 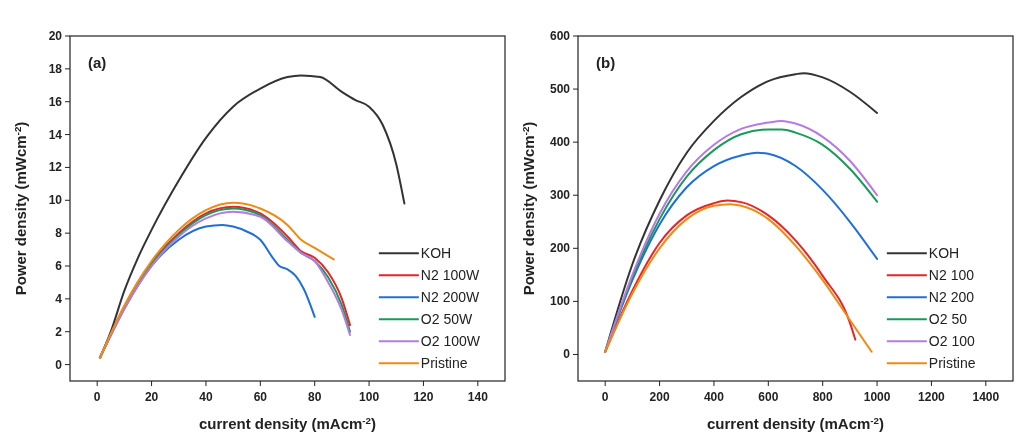 What do you see at coordinates (560, 195) in the screenshot?
I see `y-tick-label: 300` at bounding box center [560, 195].